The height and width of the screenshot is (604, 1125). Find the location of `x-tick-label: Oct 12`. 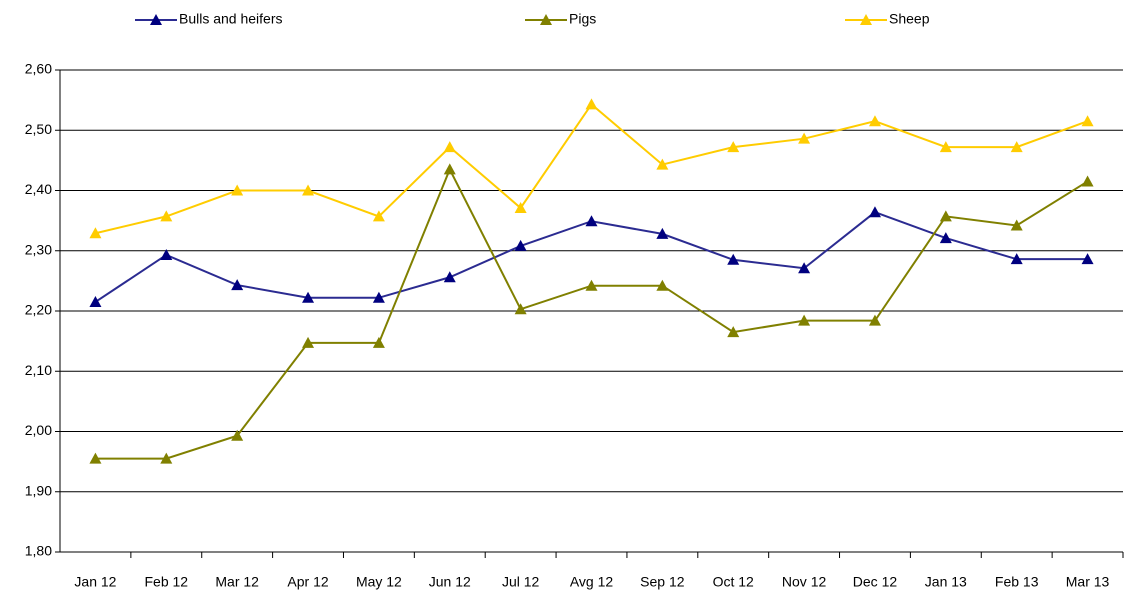

x-tick-label: Oct 12 is located at coordinates (733, 582).